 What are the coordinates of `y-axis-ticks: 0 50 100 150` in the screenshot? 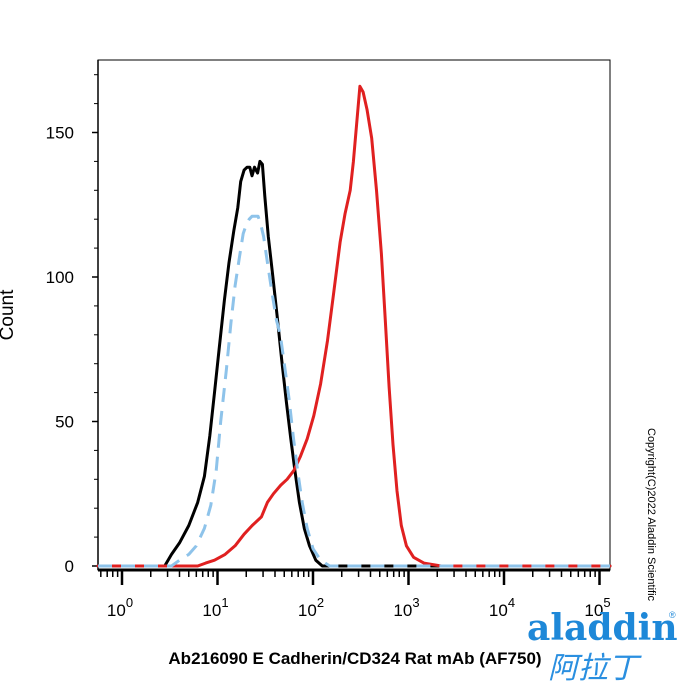 It's located at (72, 325).